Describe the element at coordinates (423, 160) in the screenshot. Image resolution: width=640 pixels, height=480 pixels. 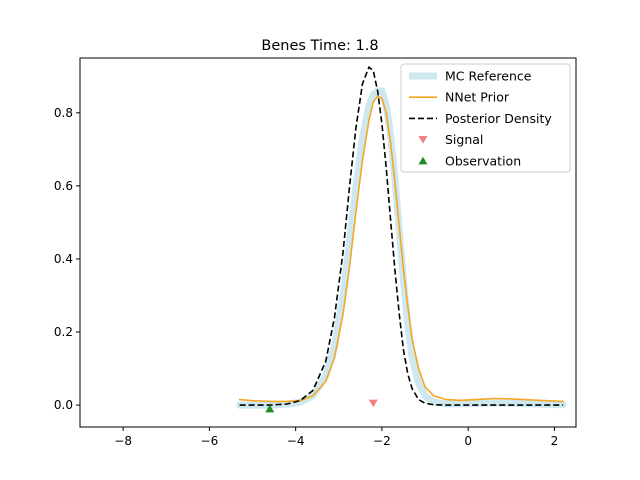
I see `legend-swatch-observation` at that location.